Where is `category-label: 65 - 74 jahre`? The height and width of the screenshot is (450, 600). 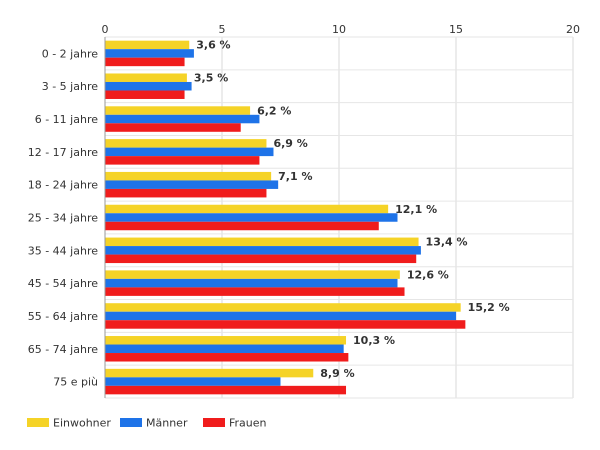
category-label: 65 - 74 jahre is located at coordinates (63, 349).